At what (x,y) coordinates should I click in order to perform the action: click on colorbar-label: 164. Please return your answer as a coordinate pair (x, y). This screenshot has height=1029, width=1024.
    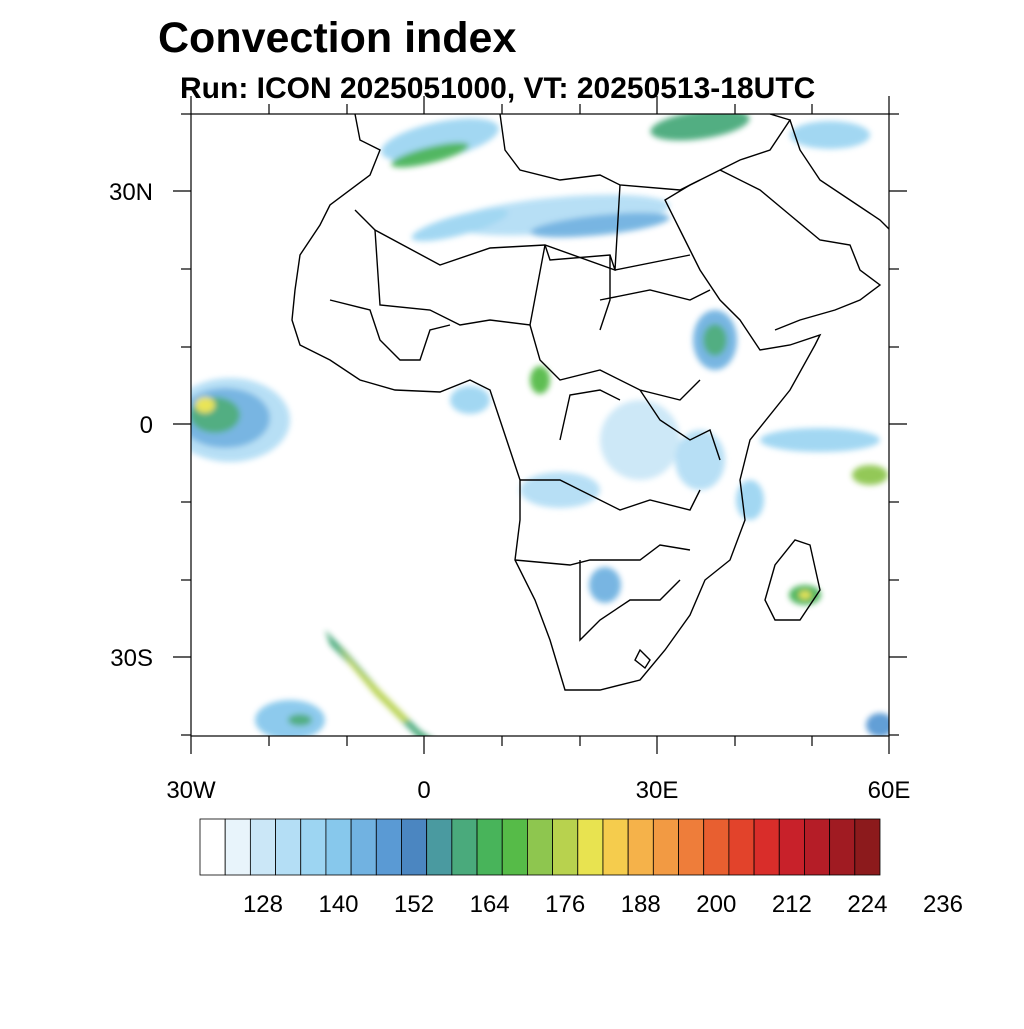
    Looking at the image, I should click on (490, 904).